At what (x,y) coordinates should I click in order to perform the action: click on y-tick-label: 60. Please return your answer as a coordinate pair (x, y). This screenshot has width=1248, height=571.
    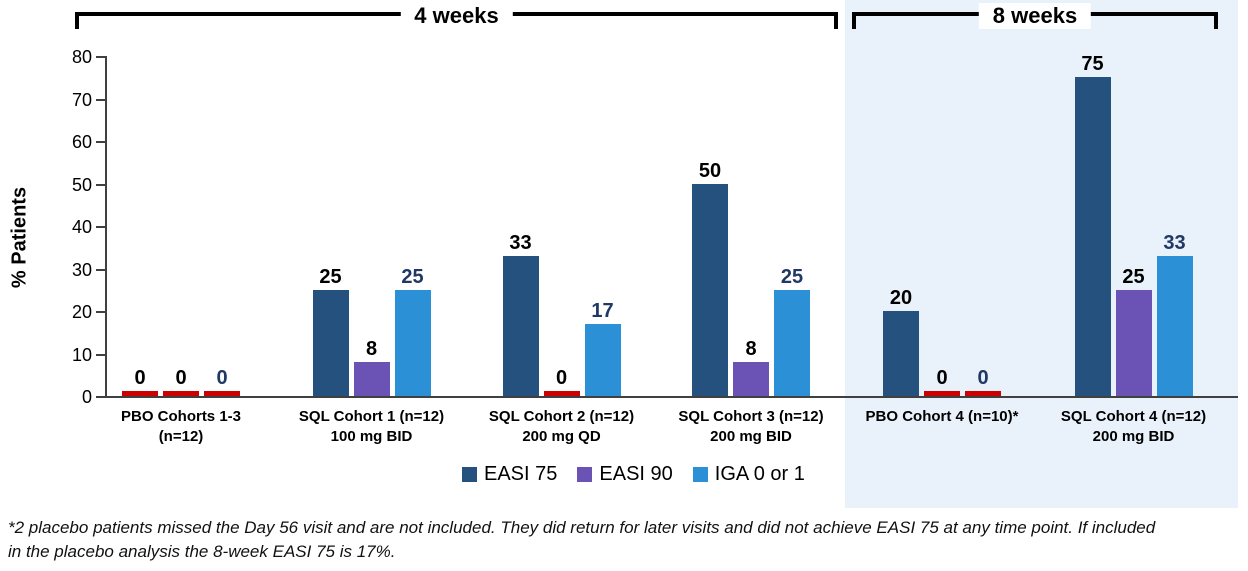
    Looking at the image, I should click on (81, 142).